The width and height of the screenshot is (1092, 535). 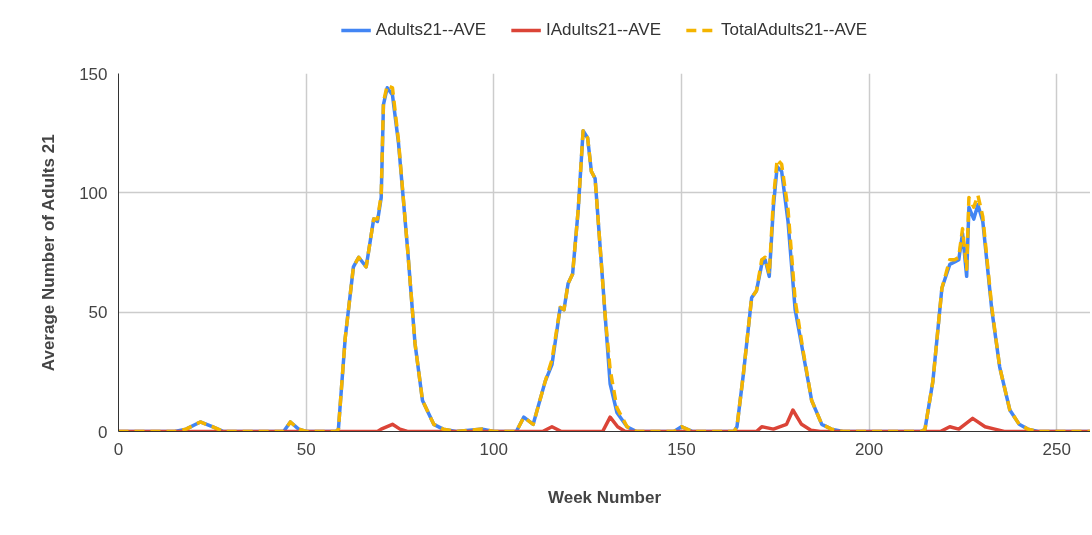 What do you see at coordinates (493, 449) in the screenshot?
I see `x-tick-label: 100` at bounding box center [493, 449].